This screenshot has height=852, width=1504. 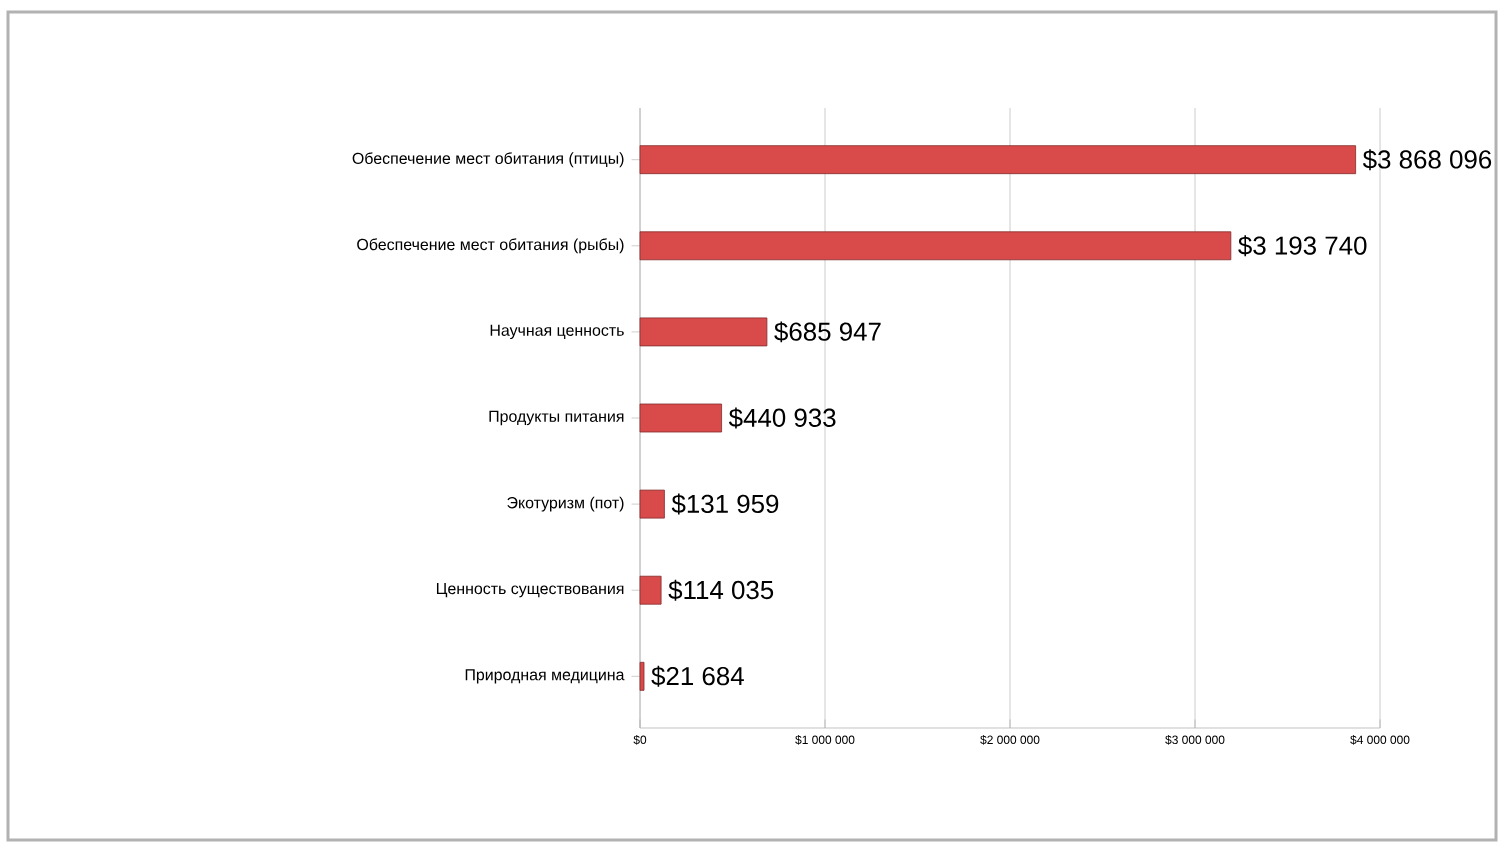 I want to click on data-label: $114 035, so click(x=721, y=590).